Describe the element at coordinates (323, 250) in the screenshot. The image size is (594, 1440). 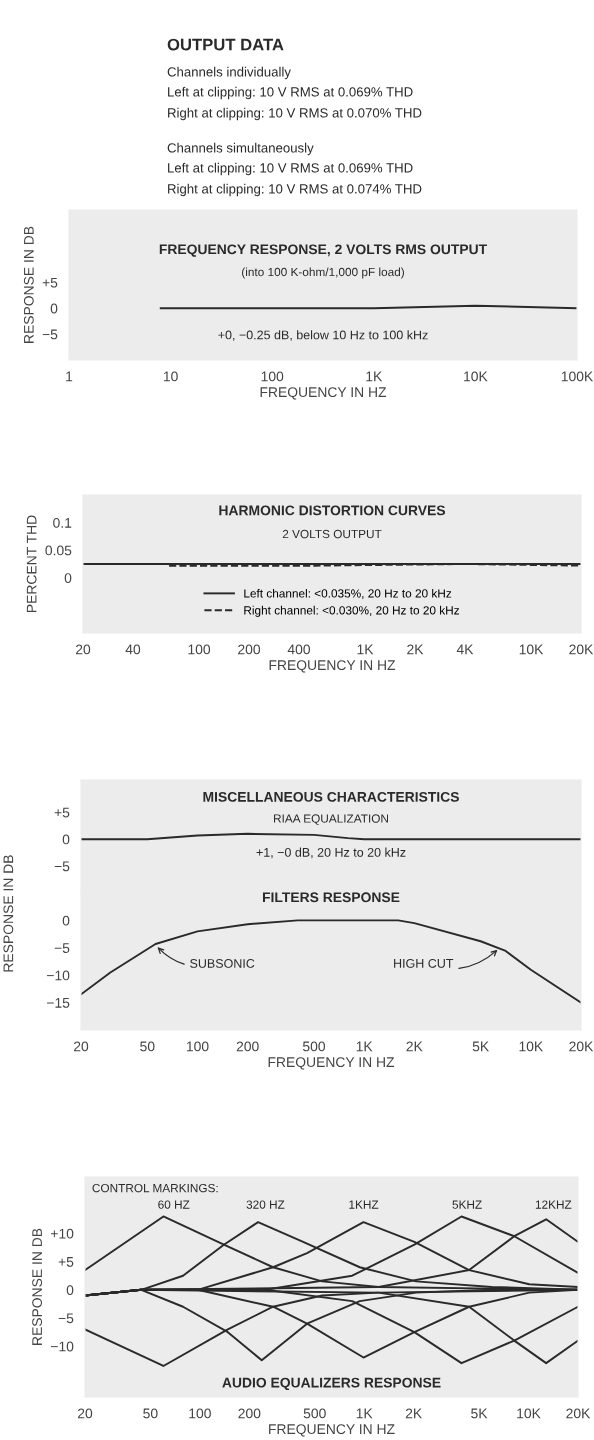
I see `text: FREQUENCY RESPONSE, 2 VOLTS RMS OUTPUT` at that location.